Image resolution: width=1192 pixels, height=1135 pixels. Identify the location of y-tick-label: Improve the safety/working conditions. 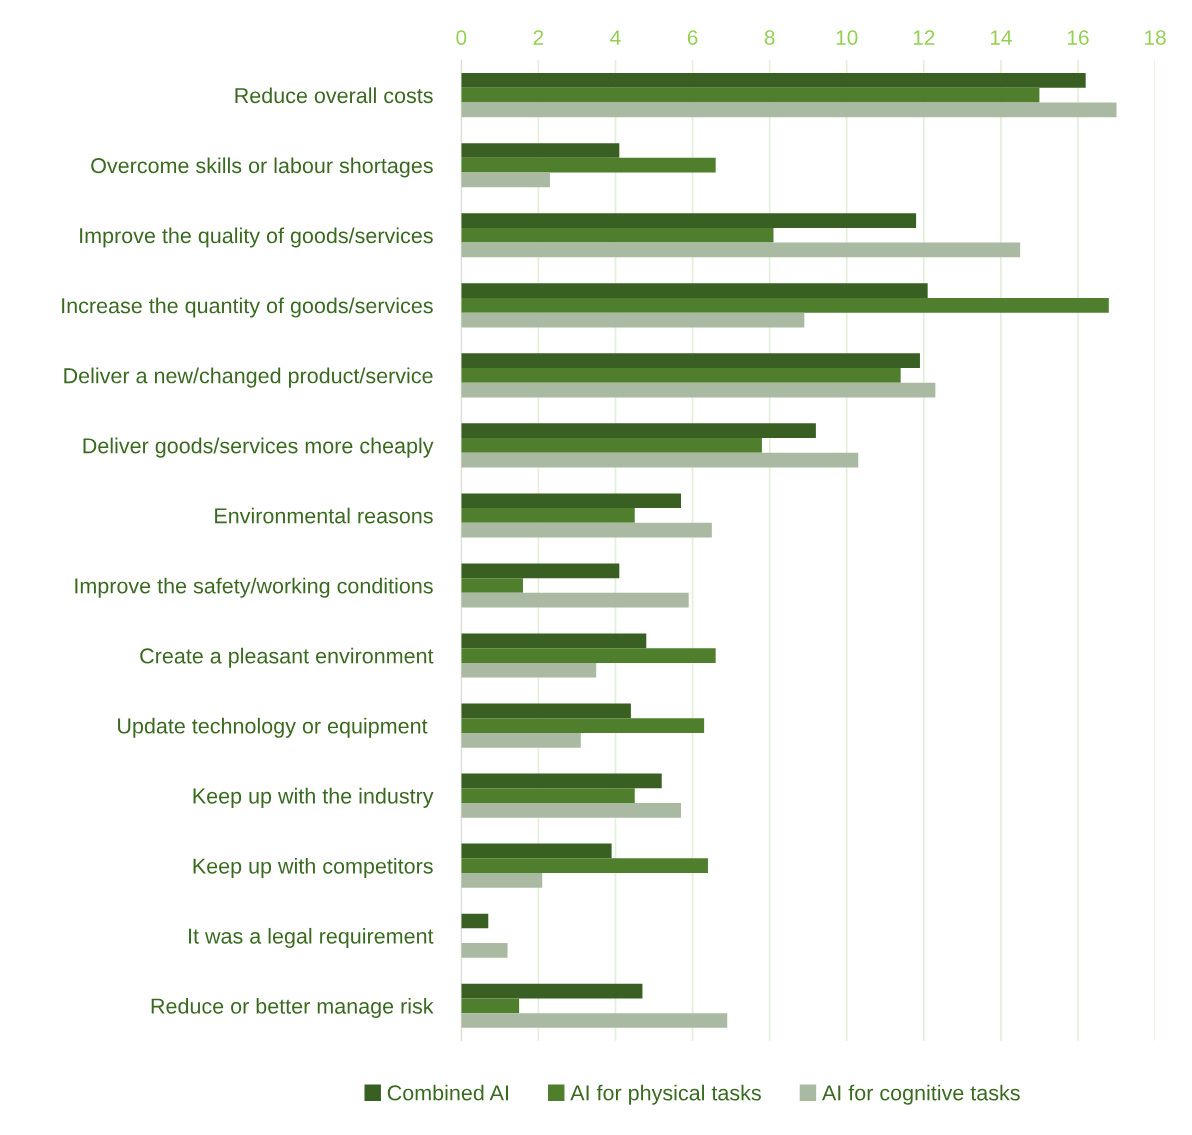
(254, 587).